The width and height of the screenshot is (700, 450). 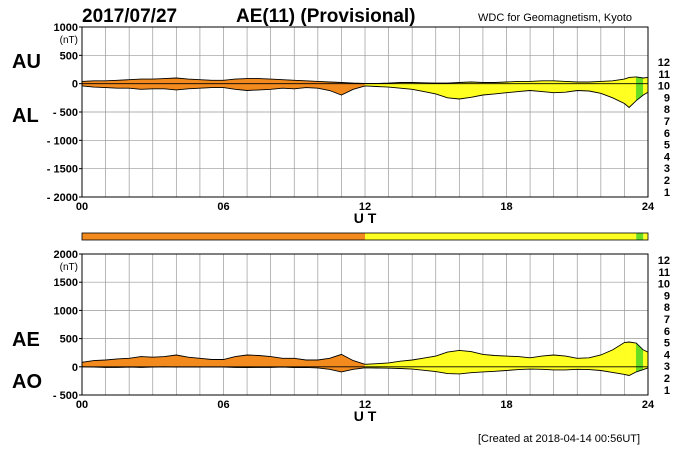 What do you see at coordinates (648, 207) in the screenshot?
I see `au-al-xtick-label: 24` at bounding box center [648, 207].